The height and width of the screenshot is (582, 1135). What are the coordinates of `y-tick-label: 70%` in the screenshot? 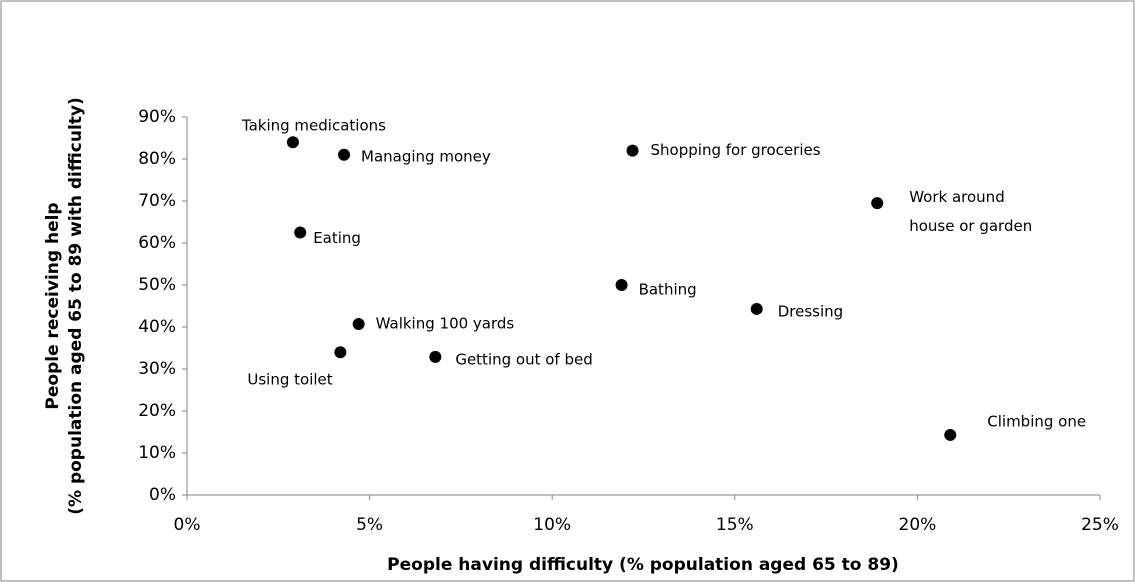 It's located at (157, 201).